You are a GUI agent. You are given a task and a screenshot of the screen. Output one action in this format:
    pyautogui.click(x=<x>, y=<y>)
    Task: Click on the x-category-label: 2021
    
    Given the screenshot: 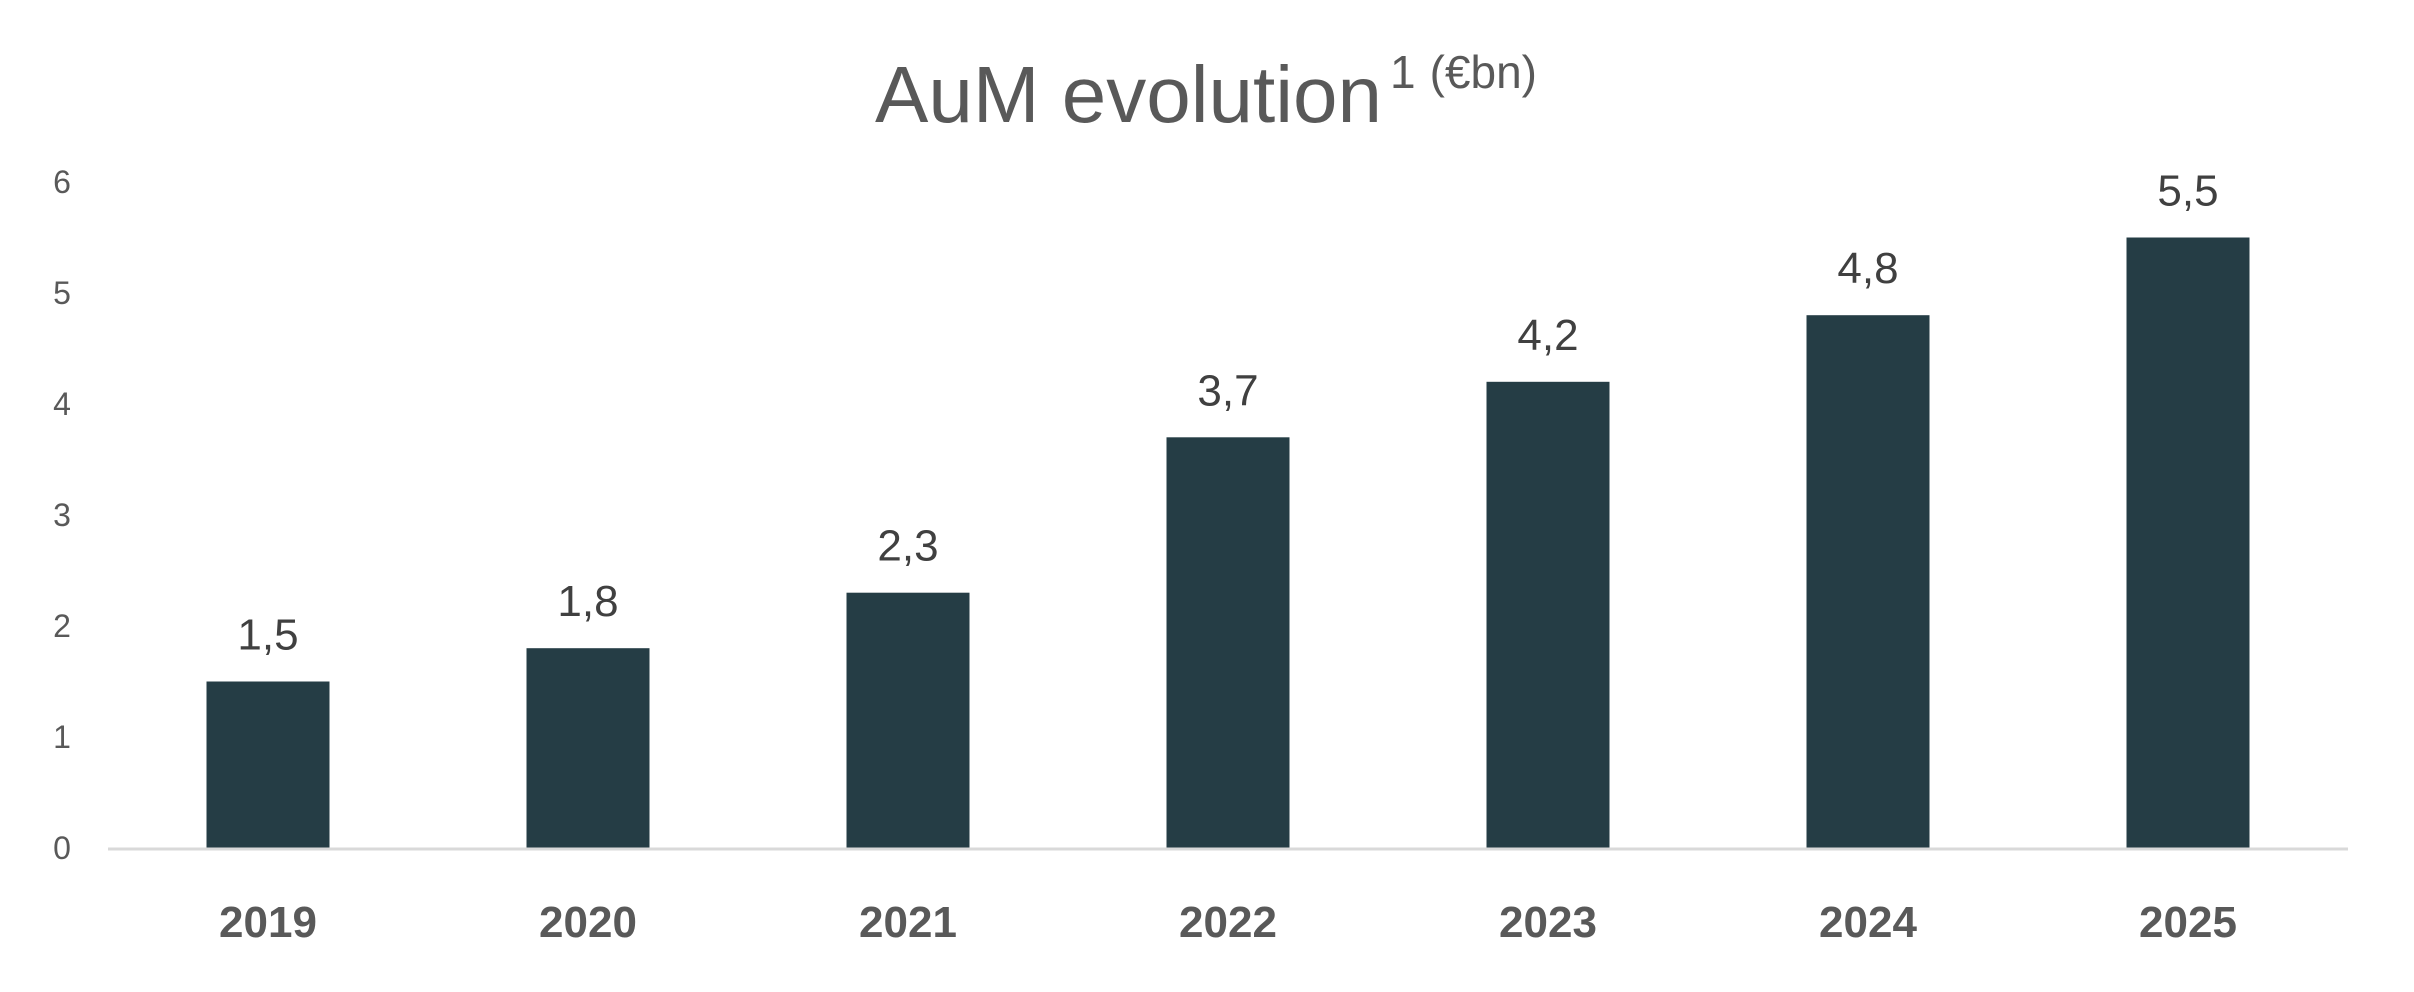 What is the action you would take?
    pyautogui.click(x=908, y=922)
    